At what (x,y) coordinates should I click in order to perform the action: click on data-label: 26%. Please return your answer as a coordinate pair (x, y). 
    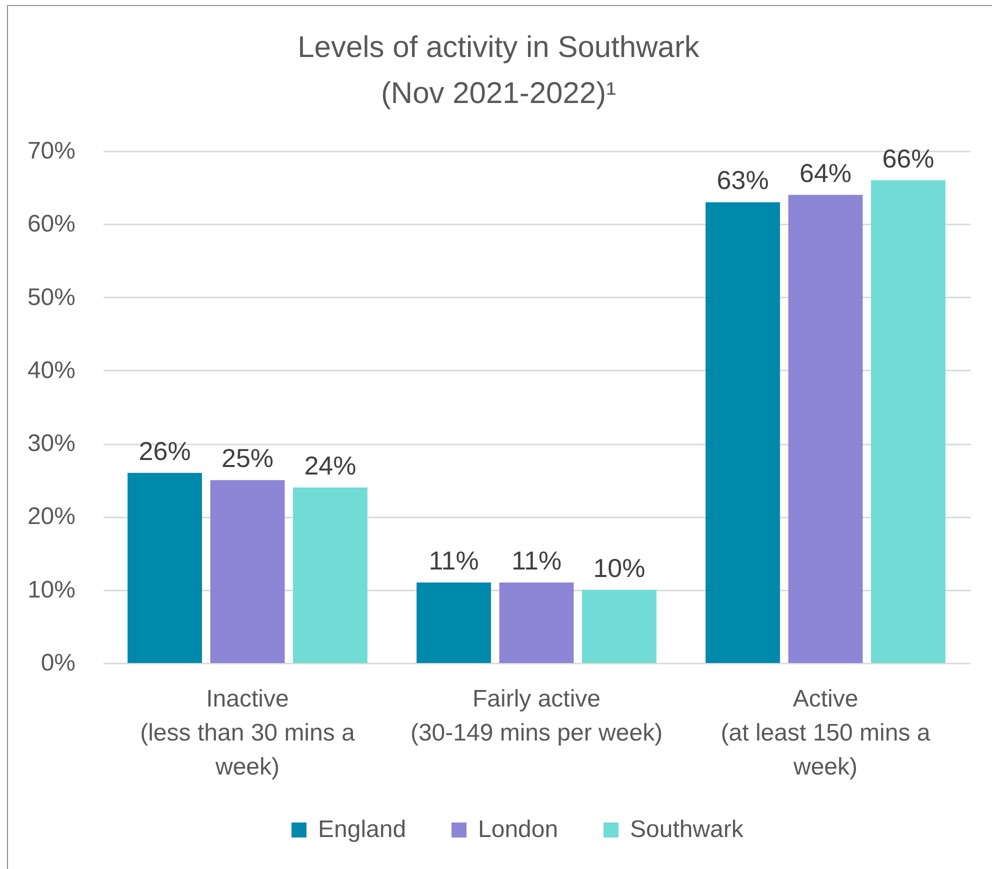
    Looking at the image, I should click on (164, 451).